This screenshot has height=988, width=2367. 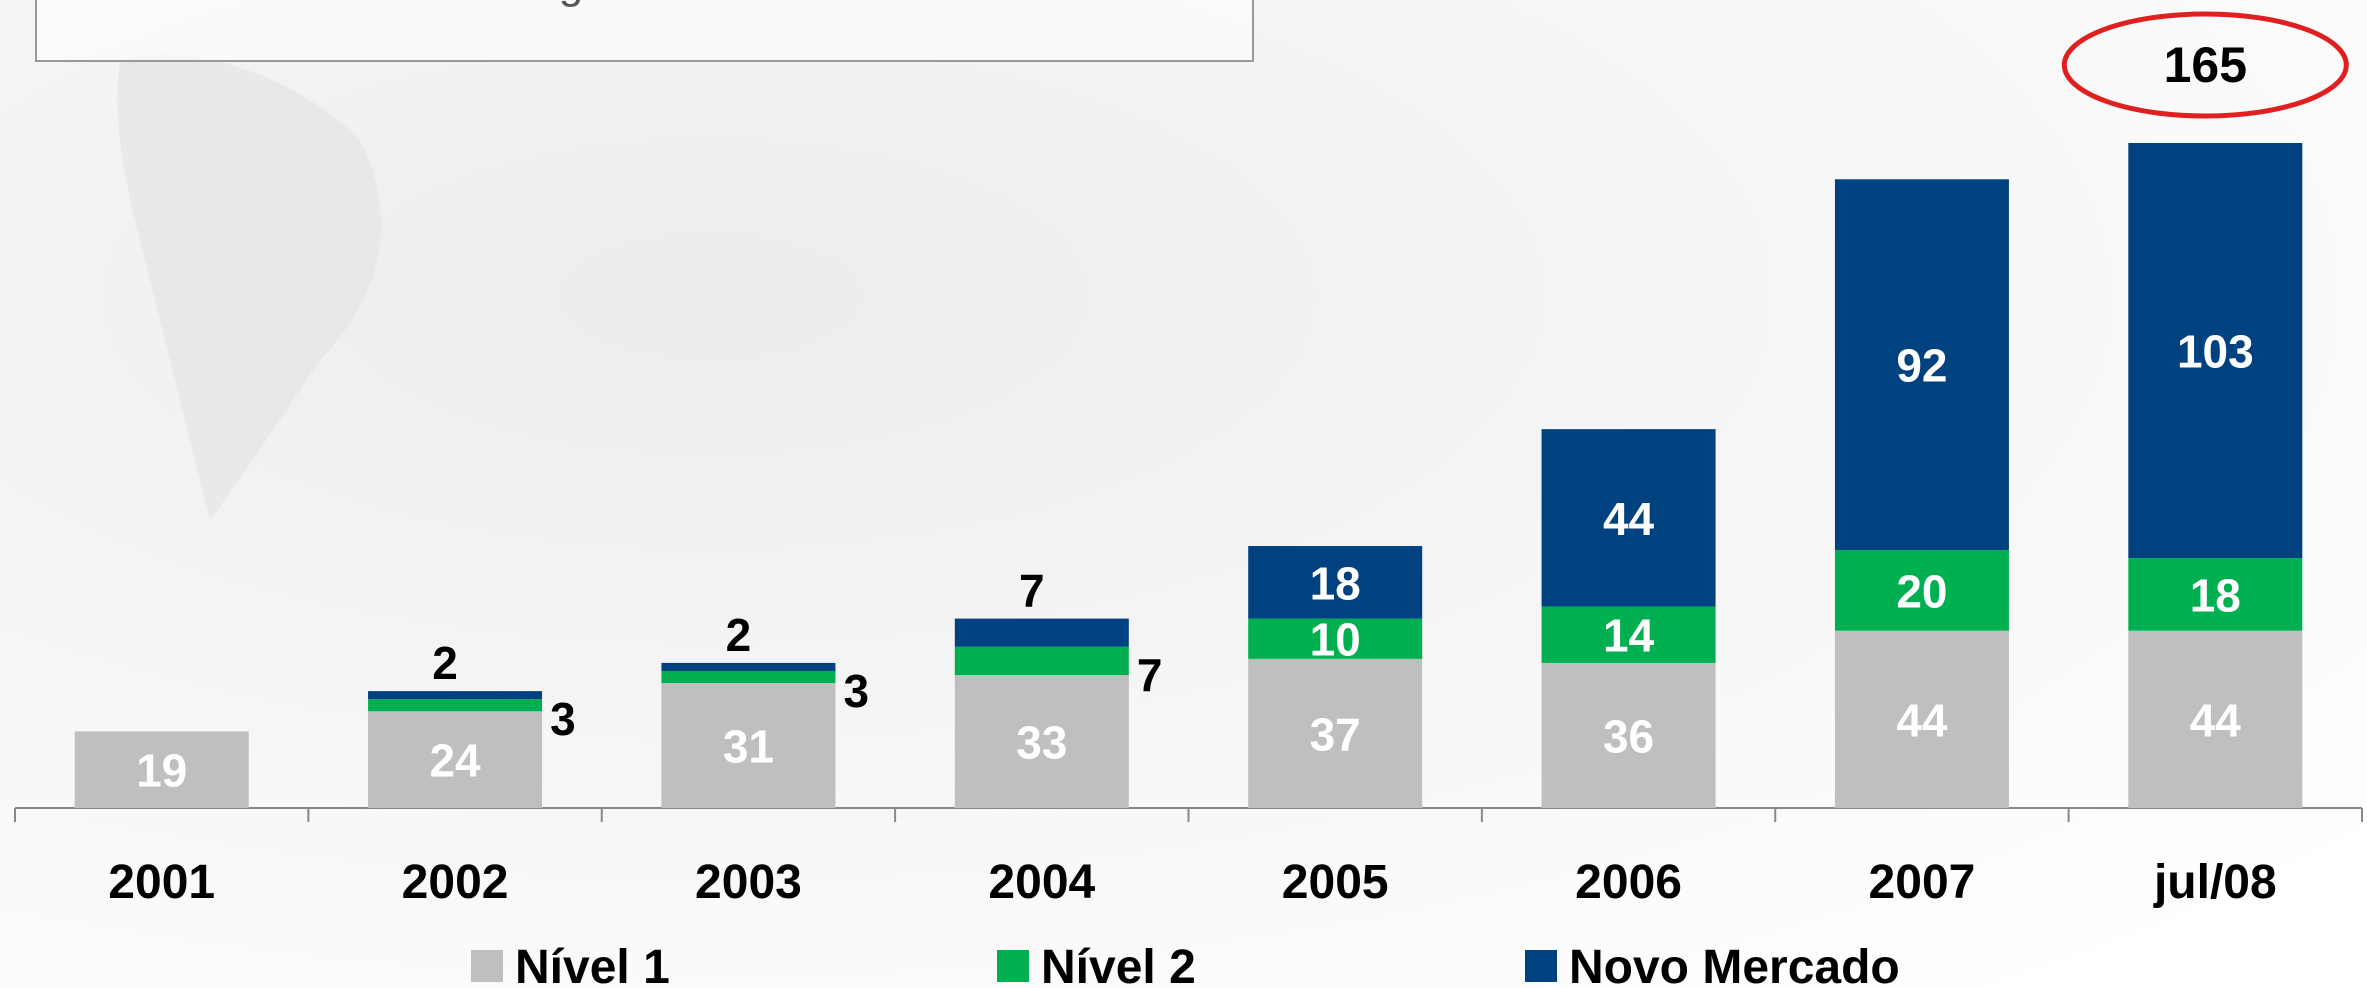 I want to click on x-tick-label: 2003, so click(x=748, y=882).